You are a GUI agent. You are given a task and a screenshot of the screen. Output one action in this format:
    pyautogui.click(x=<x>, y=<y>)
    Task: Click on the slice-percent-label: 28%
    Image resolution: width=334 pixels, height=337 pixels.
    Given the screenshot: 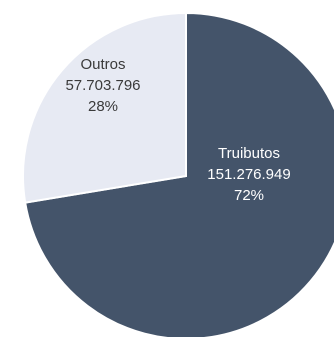 What is the action you would take?
    pyautogui.click(x=103, y=106)
    